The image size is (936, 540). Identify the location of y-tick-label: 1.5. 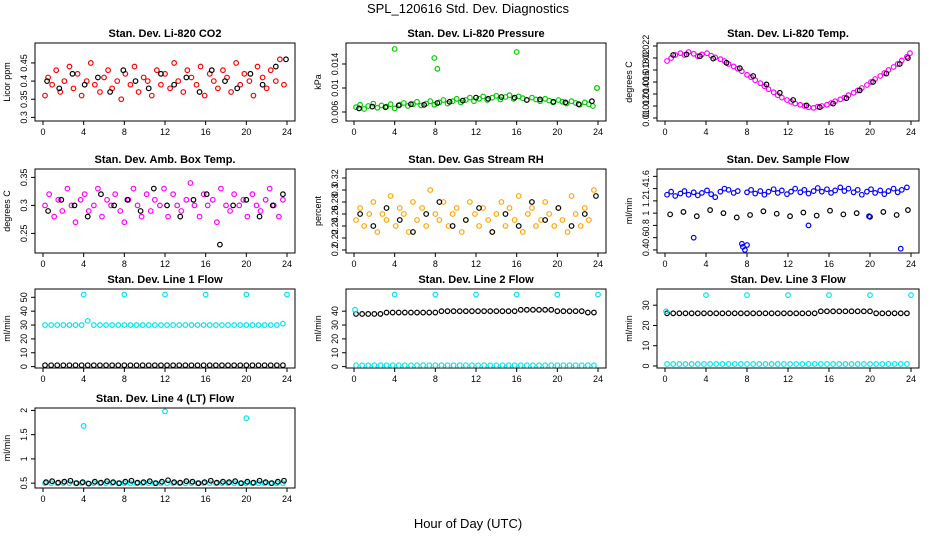
(24, 434).